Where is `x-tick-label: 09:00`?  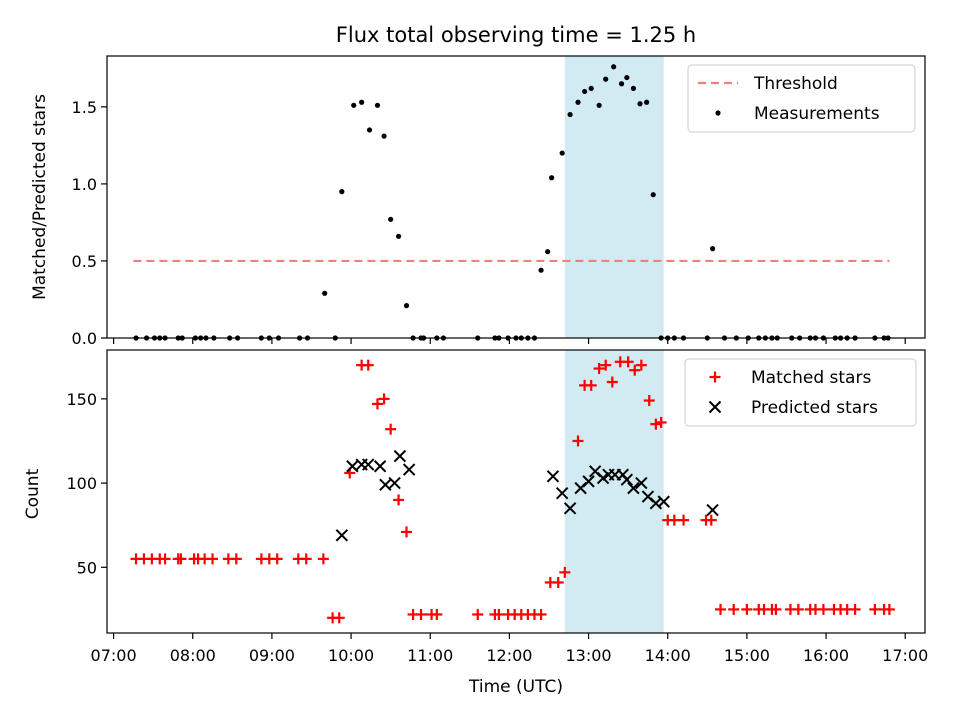 x-tick-label: 09:00 is located at coordinates (272, 655).